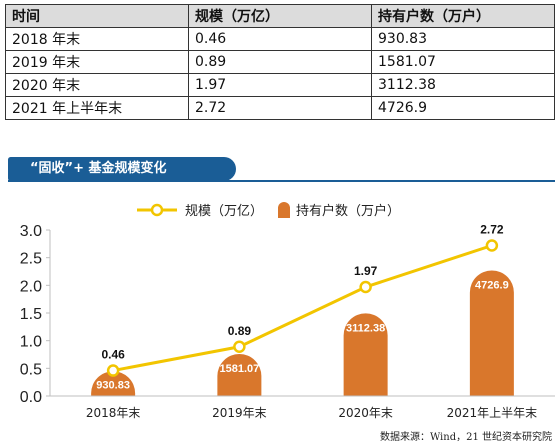  I want to click on cell-holders: 4726.9, so click(463, 108).